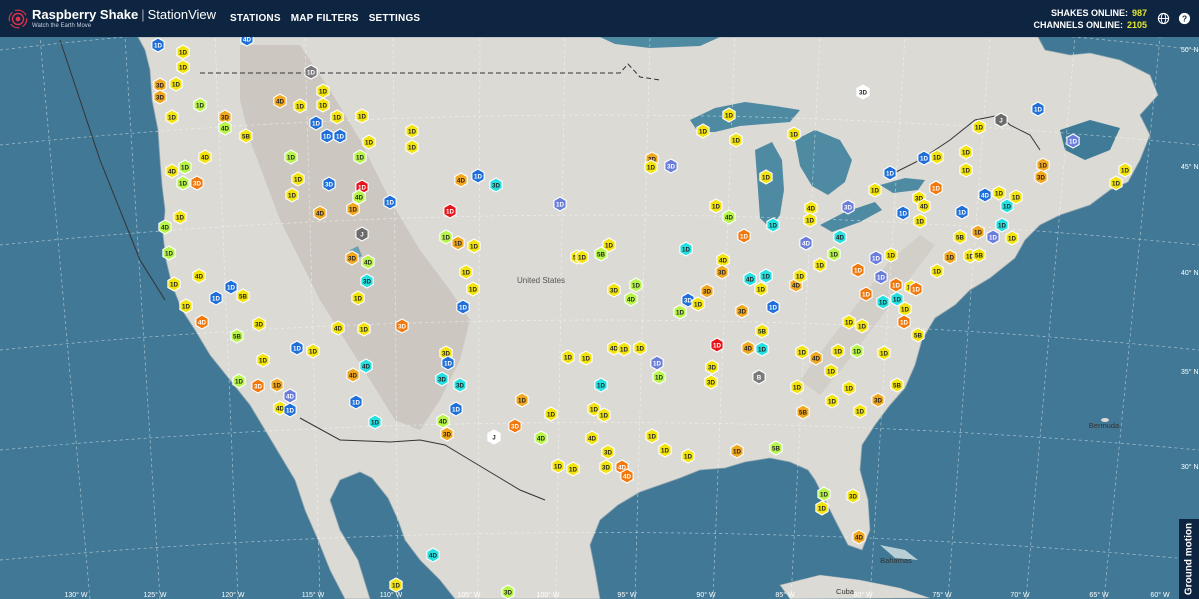  I want to click on nav-stations: STATIONS, so click(255, 18).